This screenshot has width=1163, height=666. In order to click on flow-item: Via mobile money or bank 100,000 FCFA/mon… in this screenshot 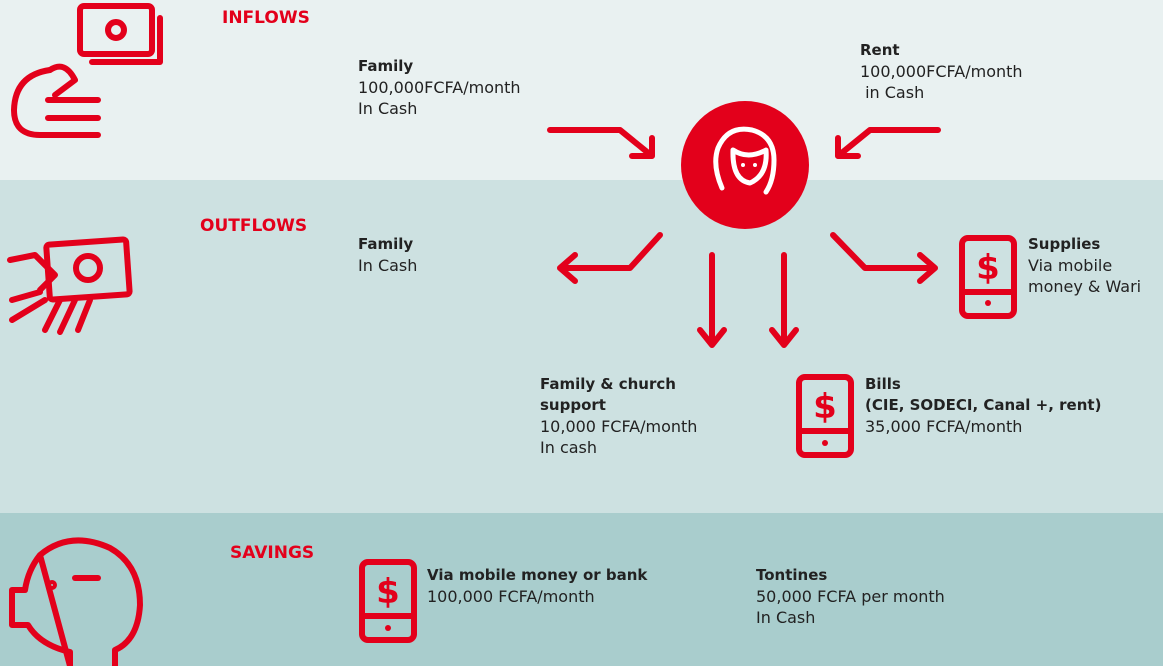, I will do `click(537, 586)`.